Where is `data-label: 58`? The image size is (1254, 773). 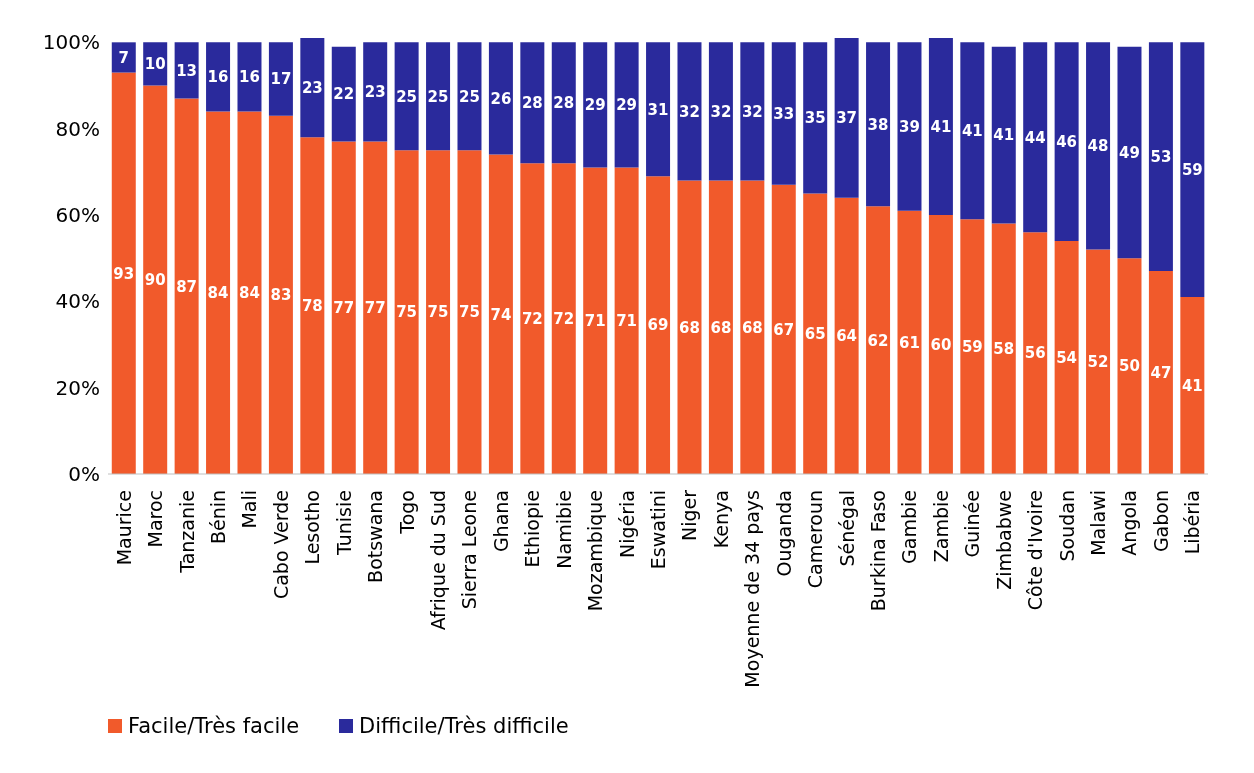
data-label: 58 is located at coordinates (1004, 349).